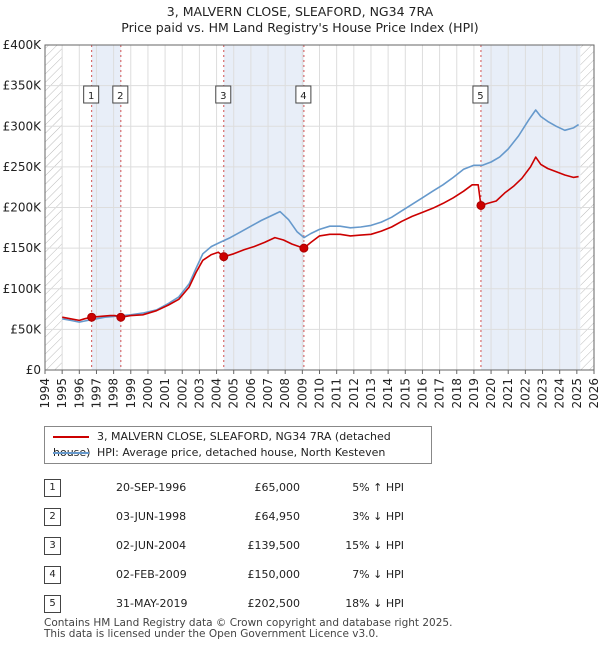 The height and width of the screenshot is (650, 600). Describe the element at coordinates (151, 487) in the screenshot. I see `transaction-date: 20-SEP-1996` at that location.